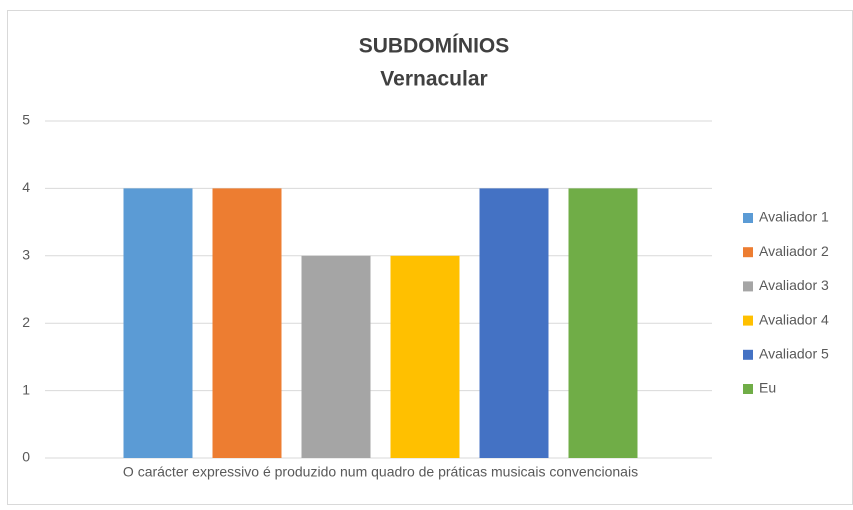 The image size is (853, 510). I want to click on y-tick-label: 2, so click(26, 322).